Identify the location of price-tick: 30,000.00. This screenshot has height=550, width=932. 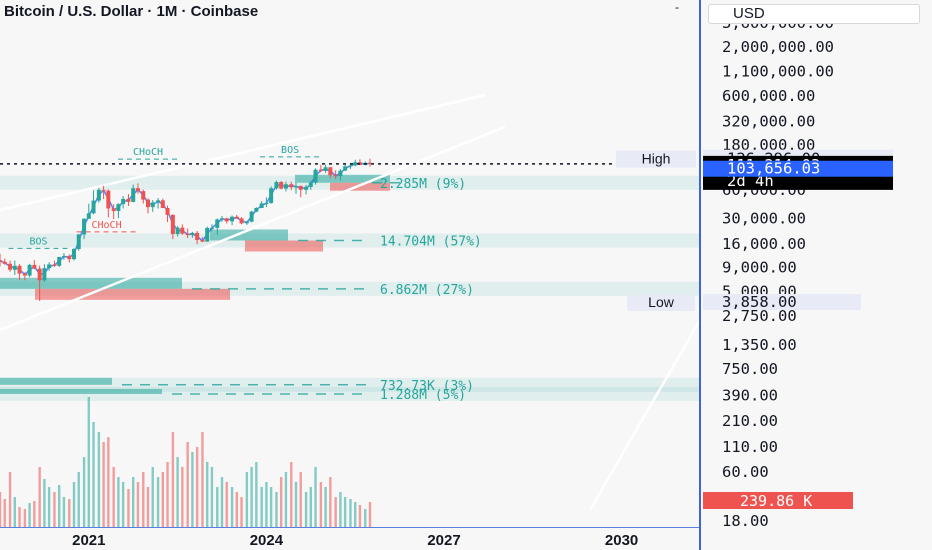
(764, 218).